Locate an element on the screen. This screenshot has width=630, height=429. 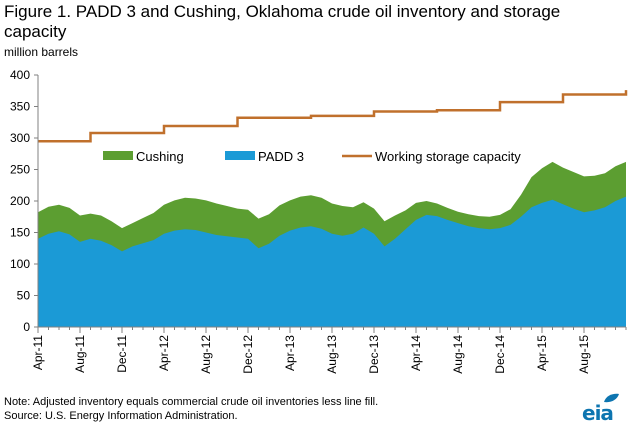
series-line-working-storage-capacity is located at coordinates (333, 116).